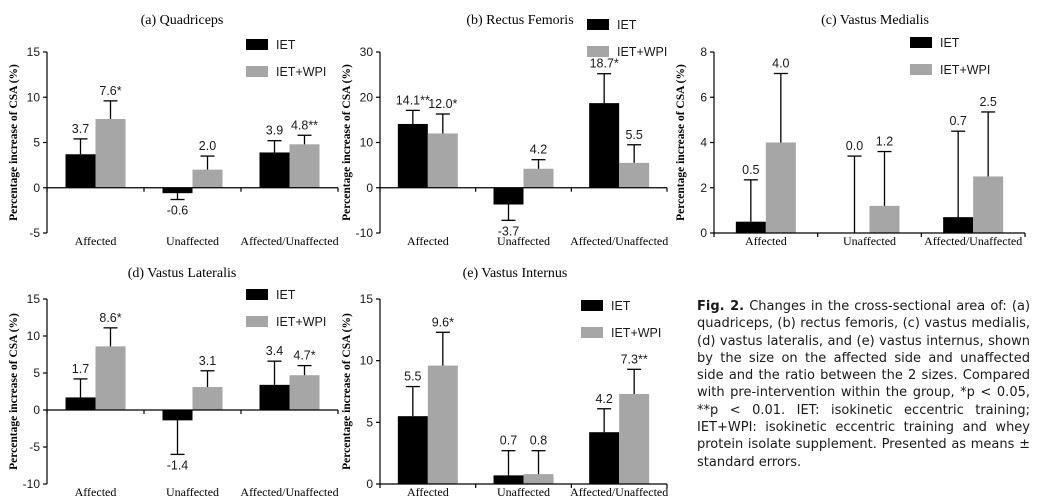 Image resolution: width=1044 pixels, height=501 pixels. Describe the element at coordinates (508, 196) in the screenshot. I see `bar-b-iet-unaffected` at that location.